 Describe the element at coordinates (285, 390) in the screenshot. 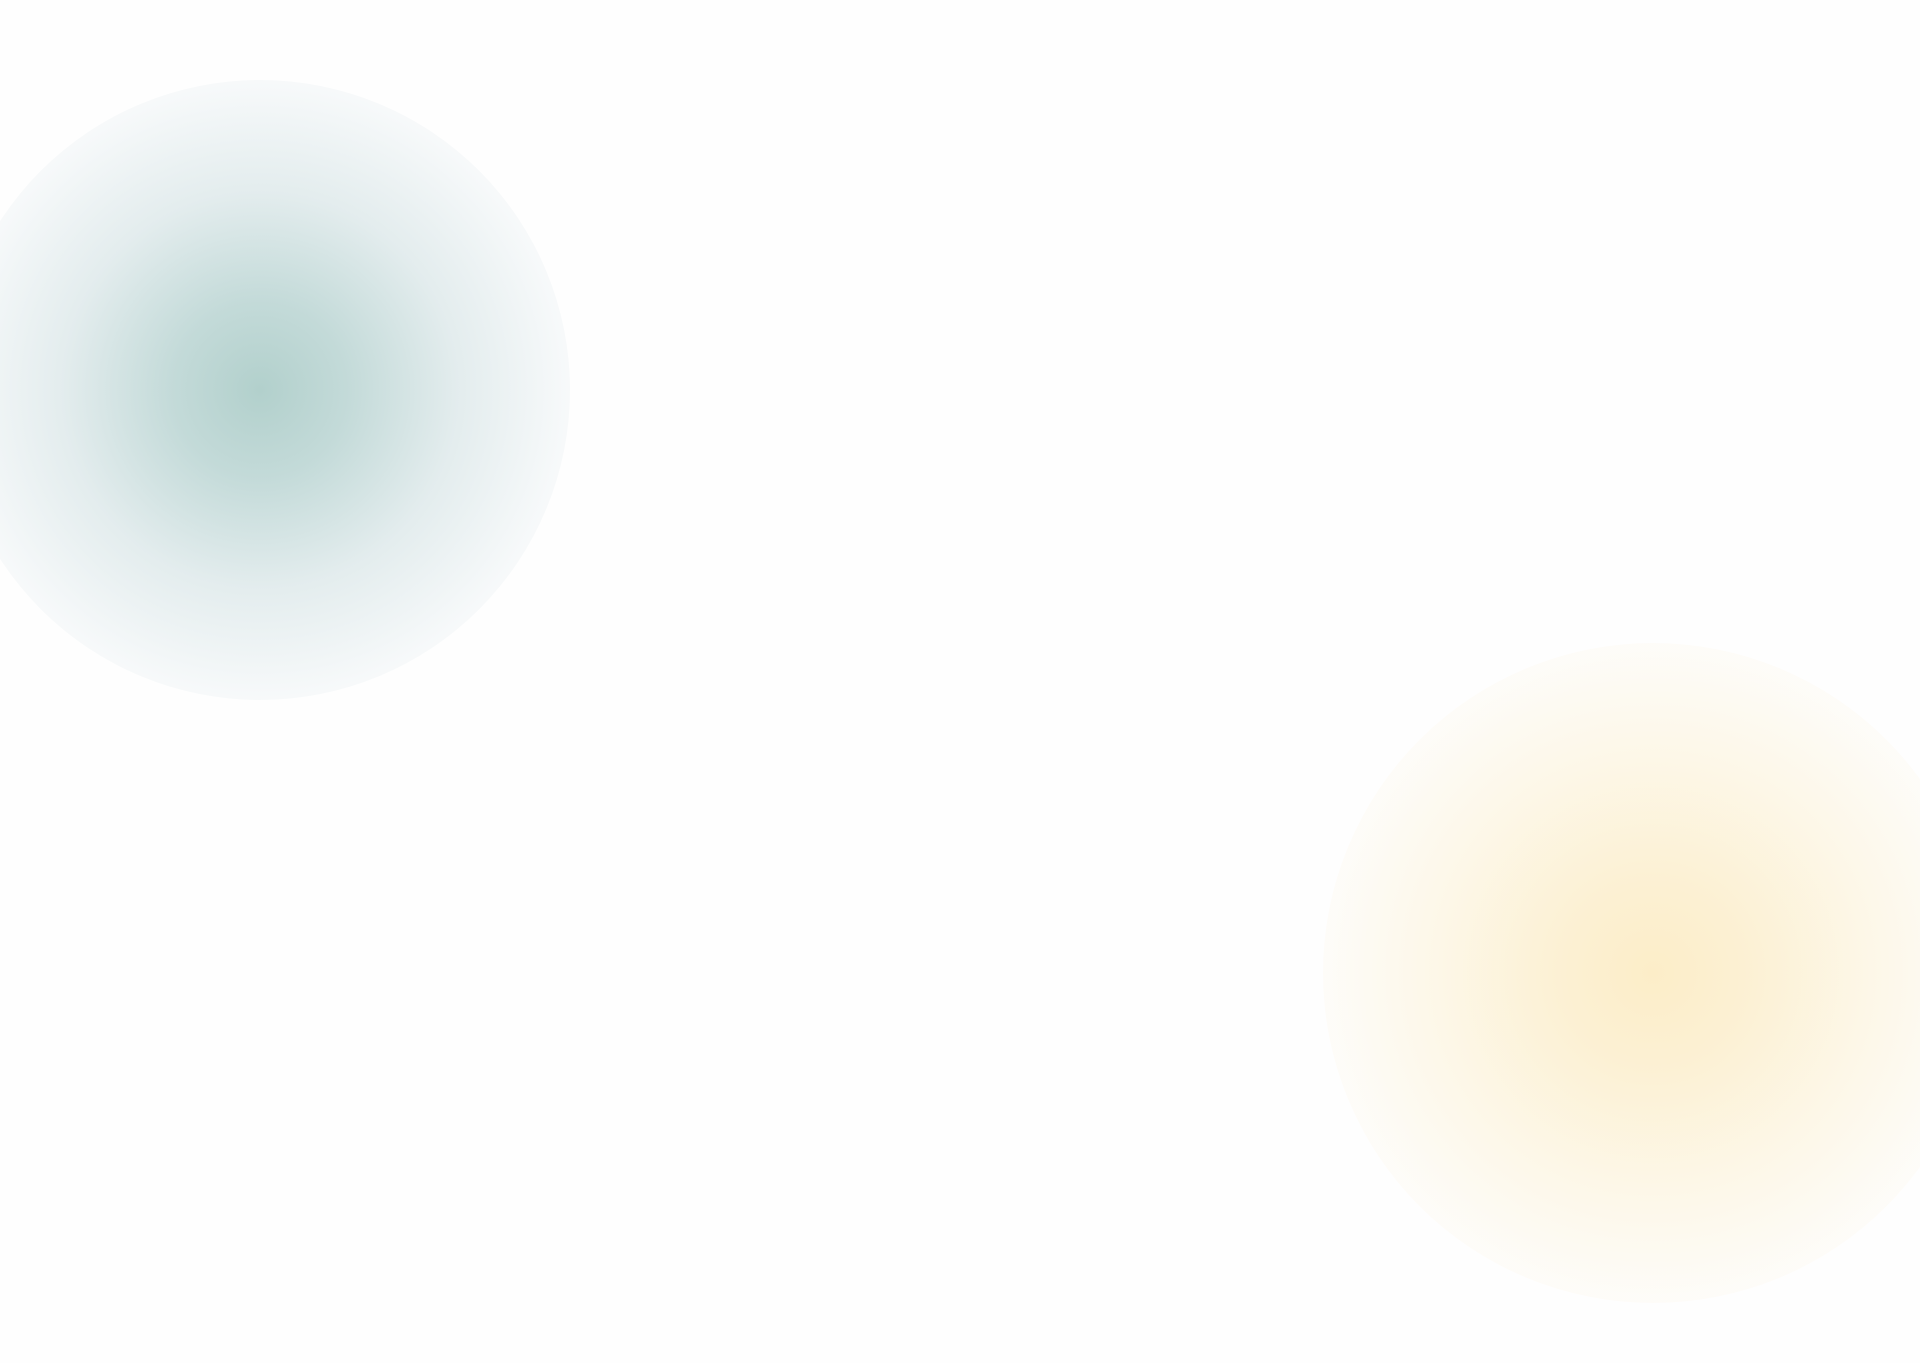

I see `teal-gradient-glow` at that location.